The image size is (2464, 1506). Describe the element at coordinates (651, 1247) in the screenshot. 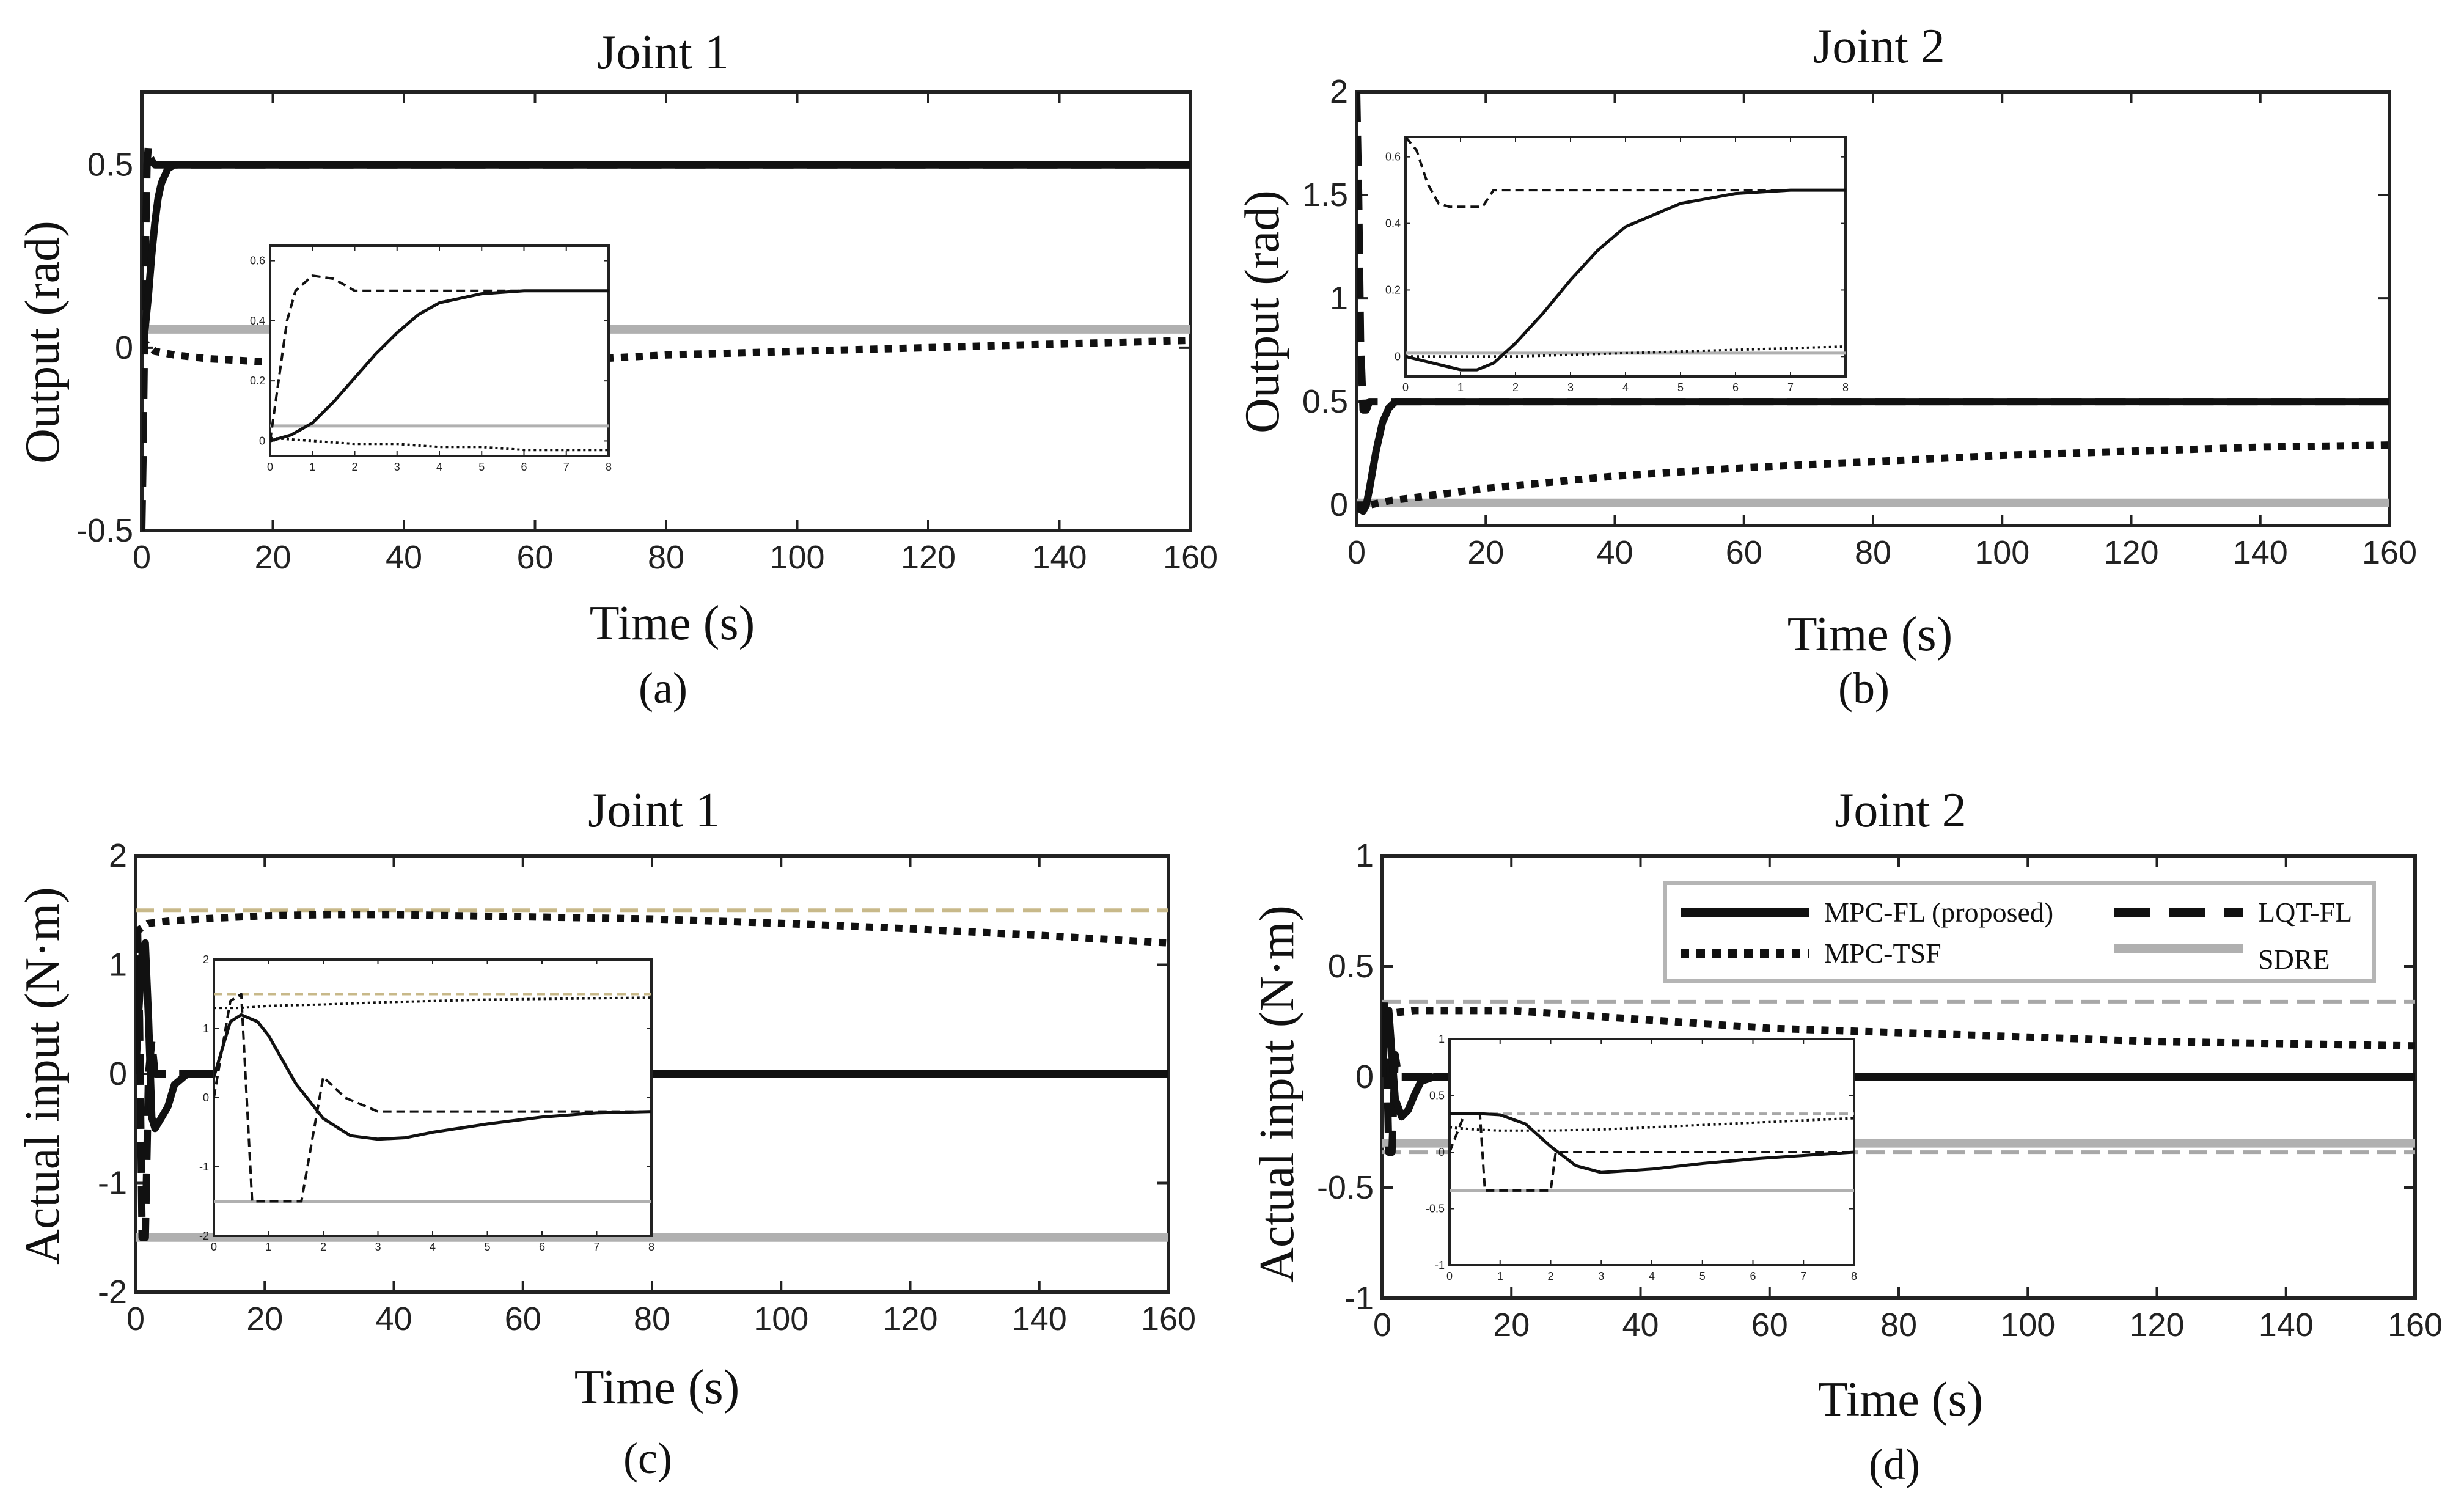

I see `panel-c-inset-xtick-label: 8` at that location.